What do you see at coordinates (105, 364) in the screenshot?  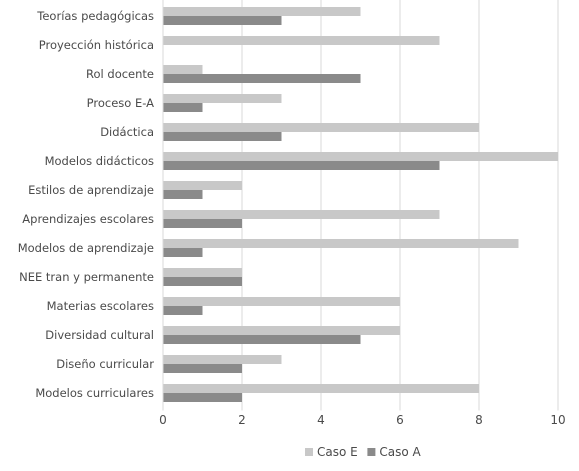 I see `category-label: Diseño curricular` at bounding box center [105, 364].